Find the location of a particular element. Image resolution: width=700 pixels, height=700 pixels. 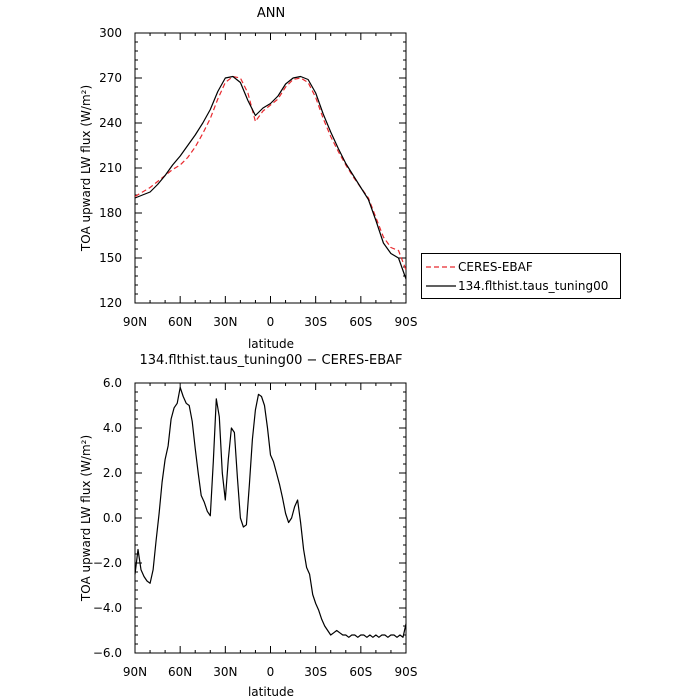

legend-item-ceres-ebaf: CERES-EBAF is located at coordinates (479, 267).